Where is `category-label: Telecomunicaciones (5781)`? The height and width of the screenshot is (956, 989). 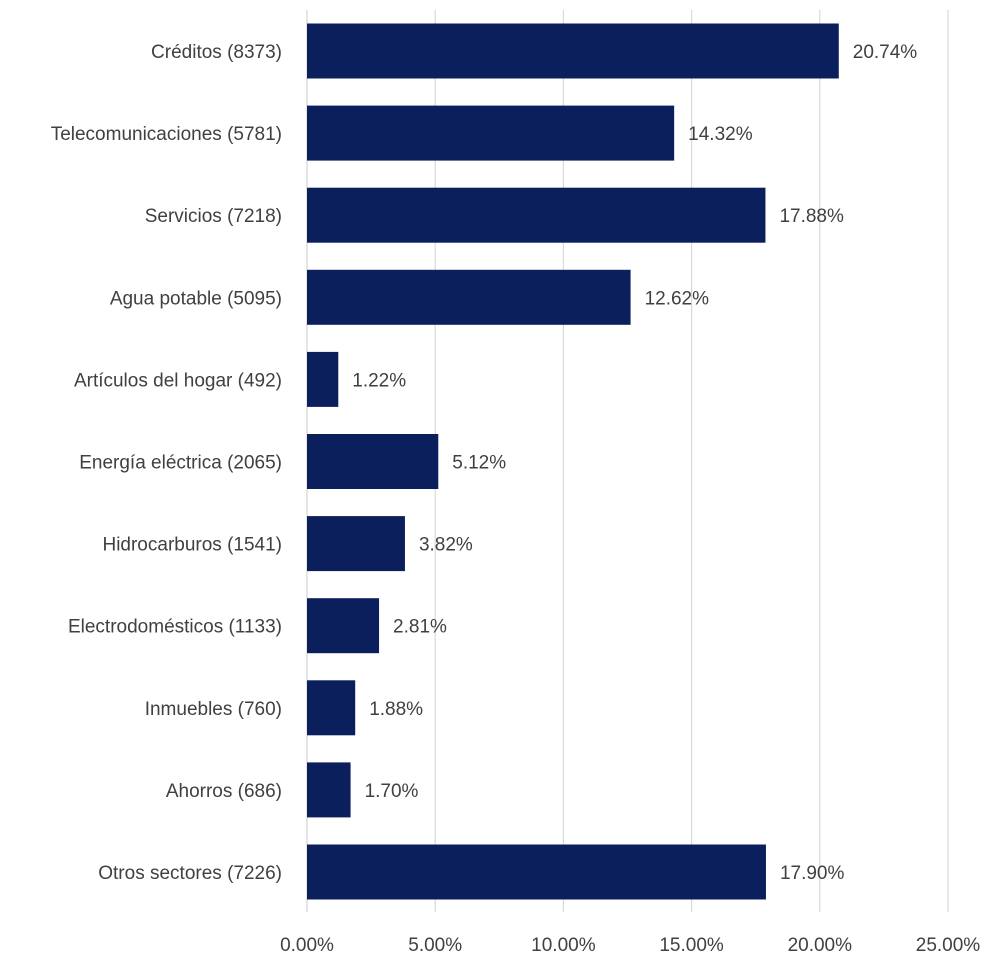 category-label: Telecomunicaciones (5781) is located at coordinates (166, 134).